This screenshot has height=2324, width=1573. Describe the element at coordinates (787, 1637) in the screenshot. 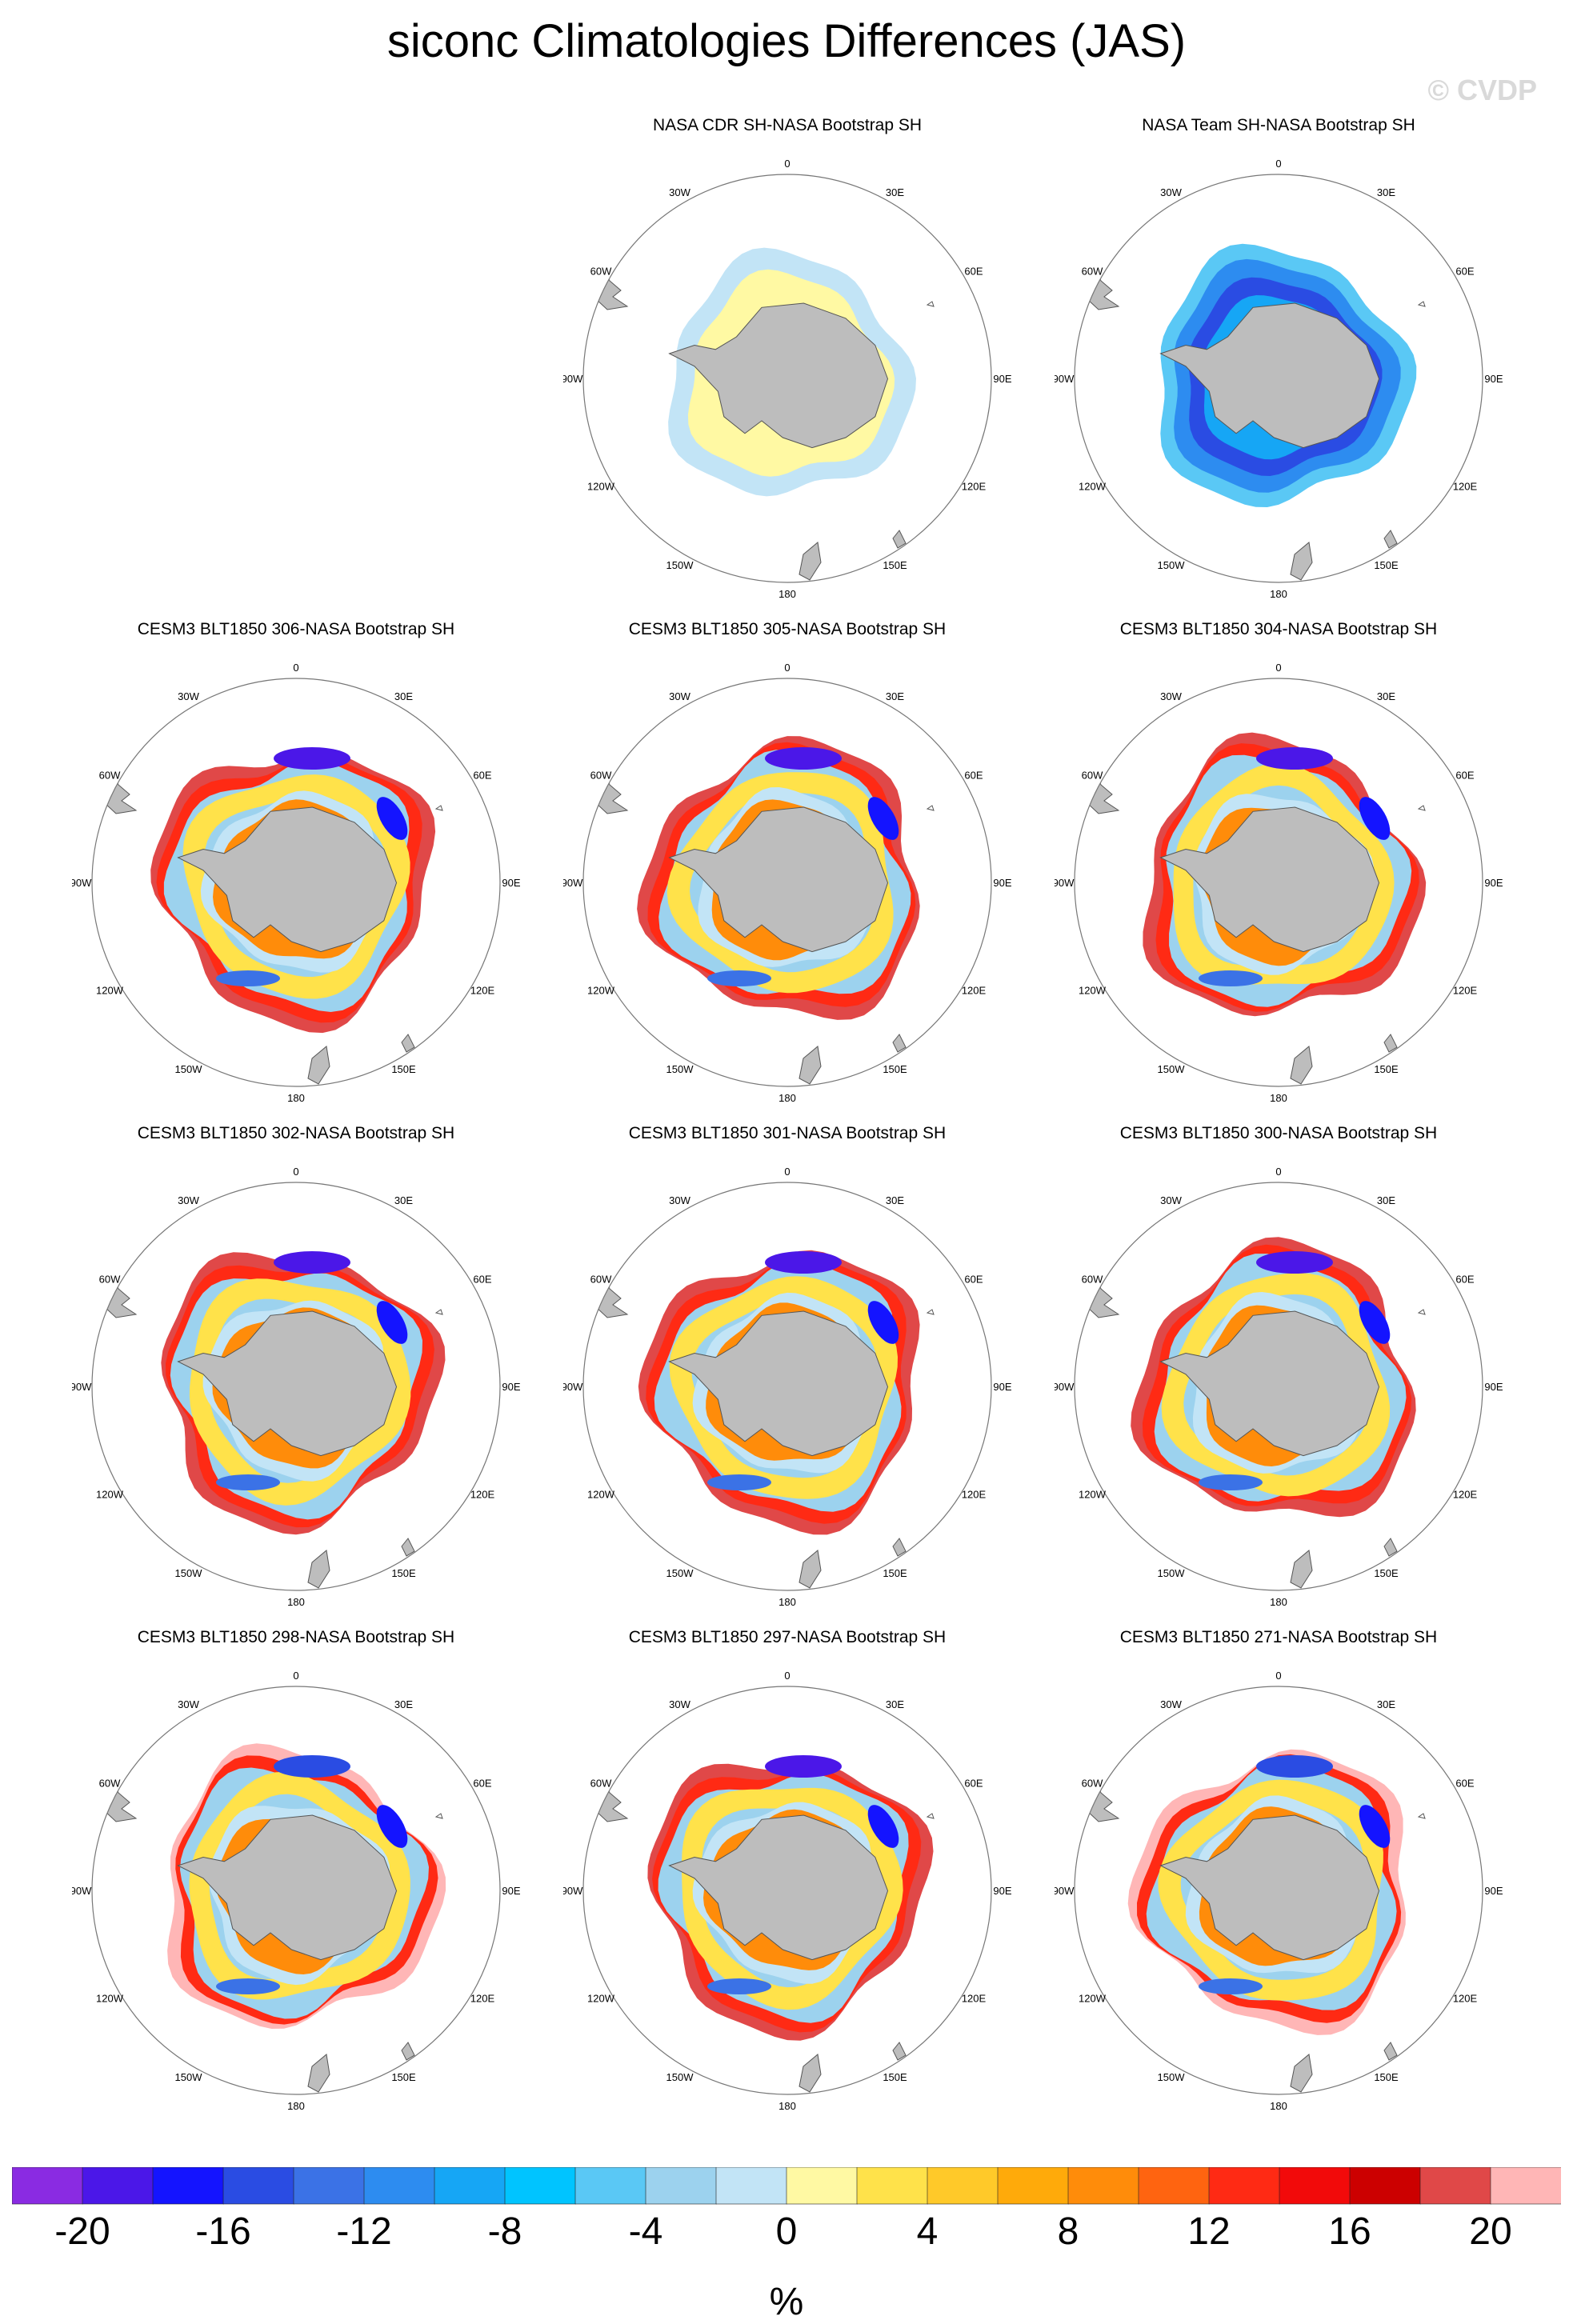

I see `panel-title: CESM3 BLT1850 297-NASA Bootstrap SH` at that location.